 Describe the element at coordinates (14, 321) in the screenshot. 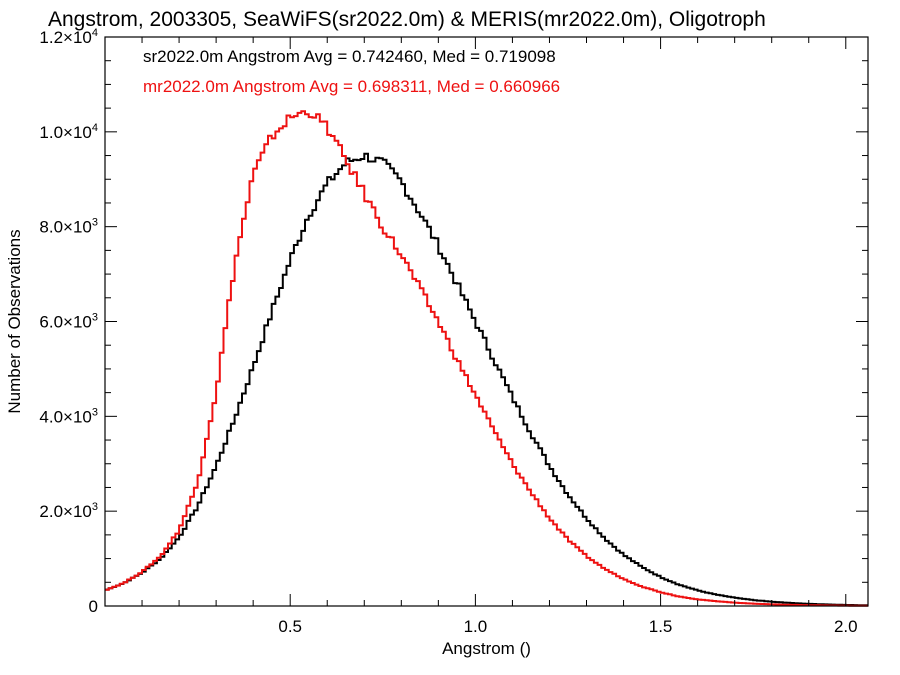

I see `y-axis-label: Number of Observations` at that location.